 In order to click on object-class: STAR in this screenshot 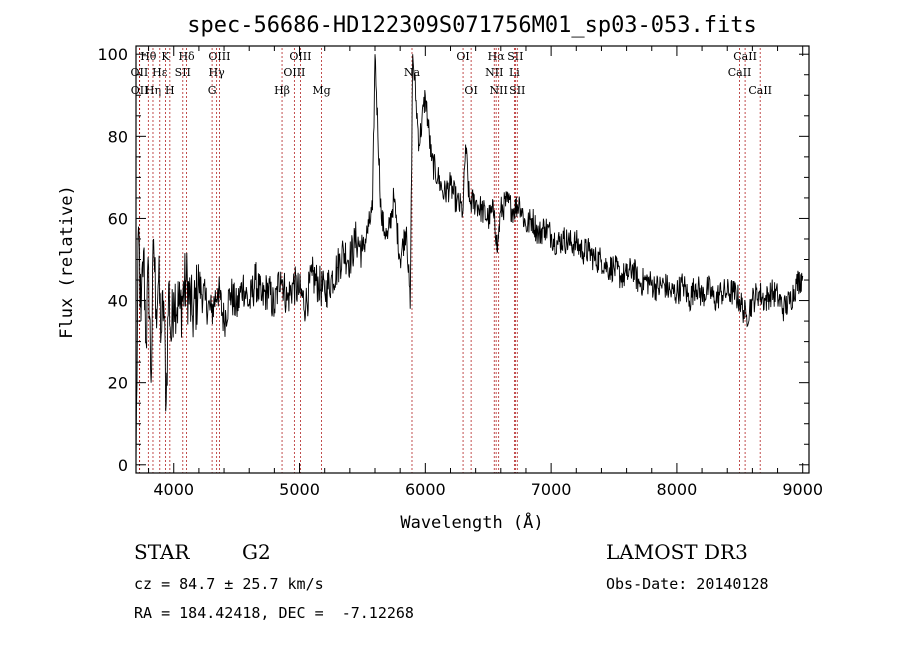, I will do `click(162, 552)`.